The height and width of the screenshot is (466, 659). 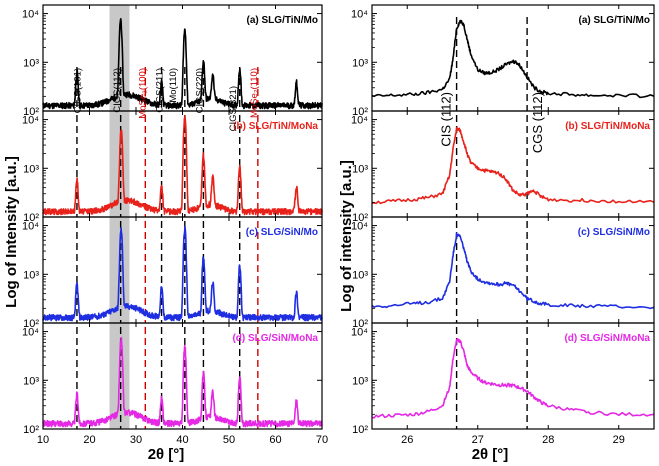 What do you see at coordinates (77, 90) in the screenshot?
I see `peak-annotation: CIGS(101)` at bounding box center [77, 90].